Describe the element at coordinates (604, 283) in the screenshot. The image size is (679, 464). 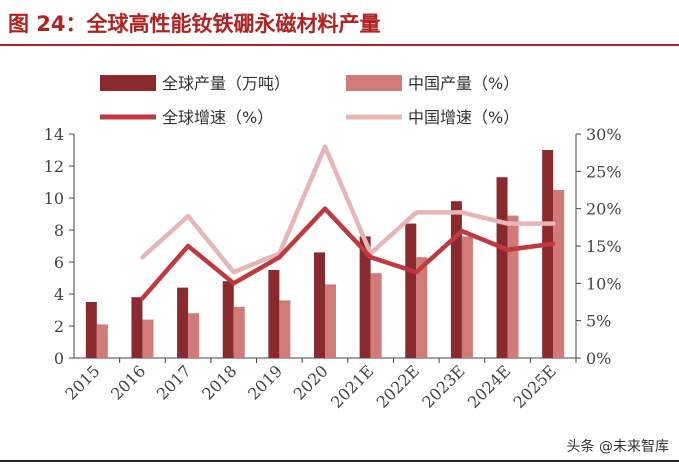
I see `right-tick-label: 10%` at that location.